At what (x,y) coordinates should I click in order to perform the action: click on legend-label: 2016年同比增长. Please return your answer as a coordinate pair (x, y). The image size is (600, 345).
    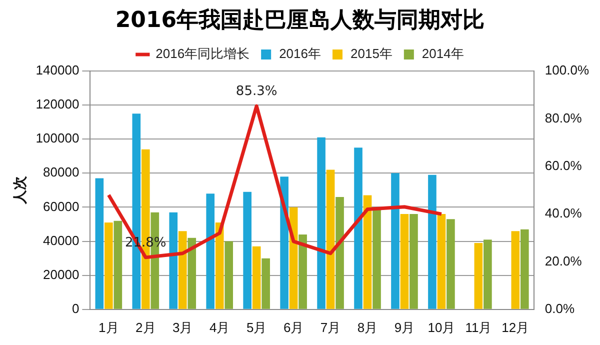
    Looking at the image, I should click on (203, 54).